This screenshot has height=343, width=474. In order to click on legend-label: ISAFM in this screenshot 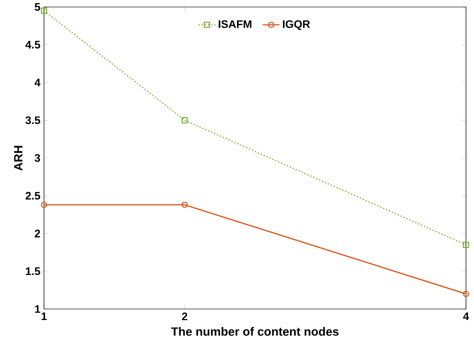, I will do `click(235, 24)`.